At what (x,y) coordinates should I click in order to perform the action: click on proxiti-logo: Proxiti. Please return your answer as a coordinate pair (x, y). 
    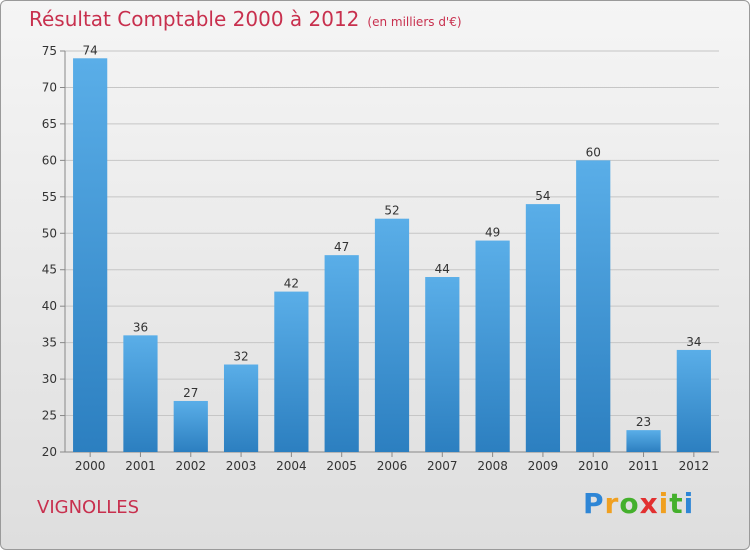
    Looking at the image, I should click on (638, 503).